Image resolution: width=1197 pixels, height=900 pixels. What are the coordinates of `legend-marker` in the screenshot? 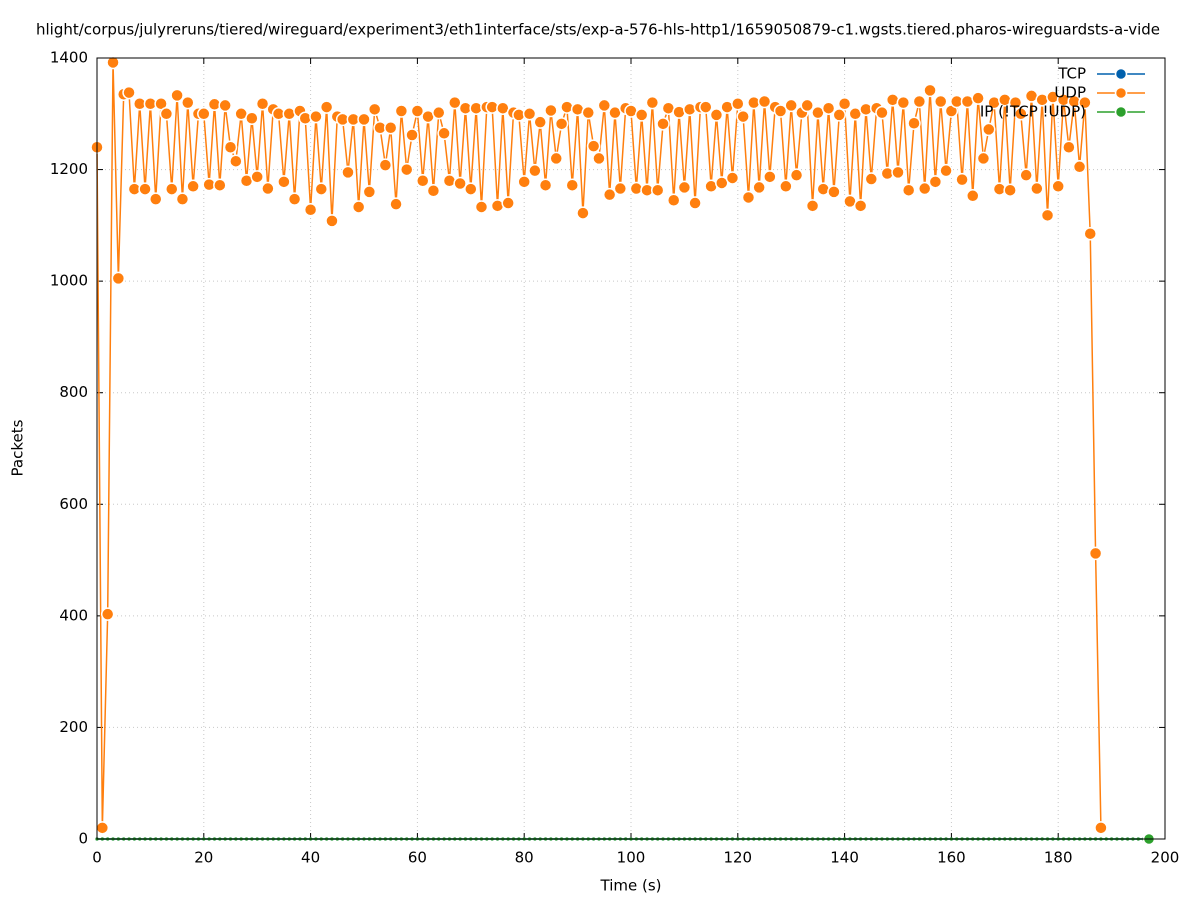 It's located at (1121, 93).